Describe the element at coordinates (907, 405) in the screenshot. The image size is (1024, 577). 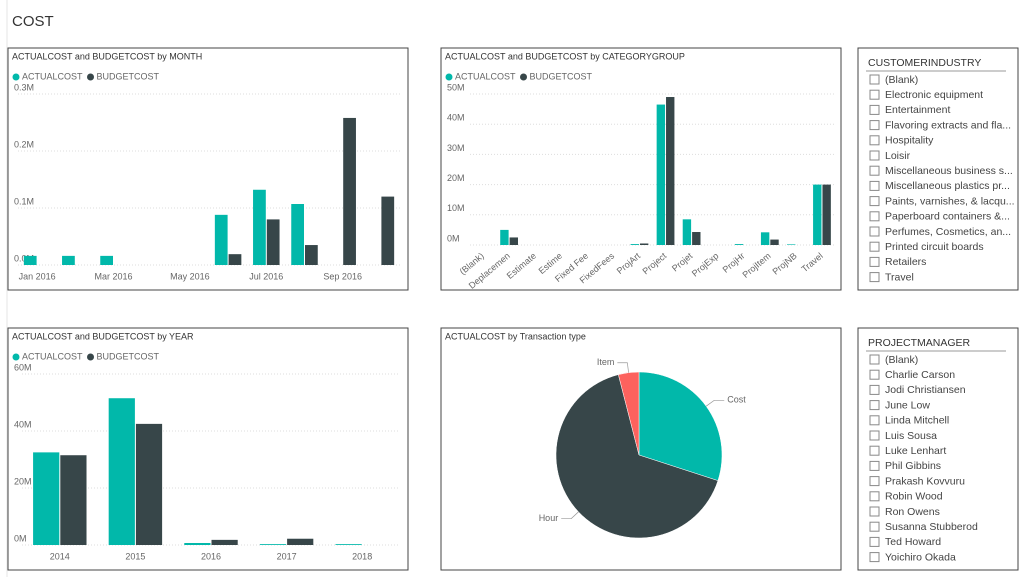
I see `slicer-item: June Low` at that location.